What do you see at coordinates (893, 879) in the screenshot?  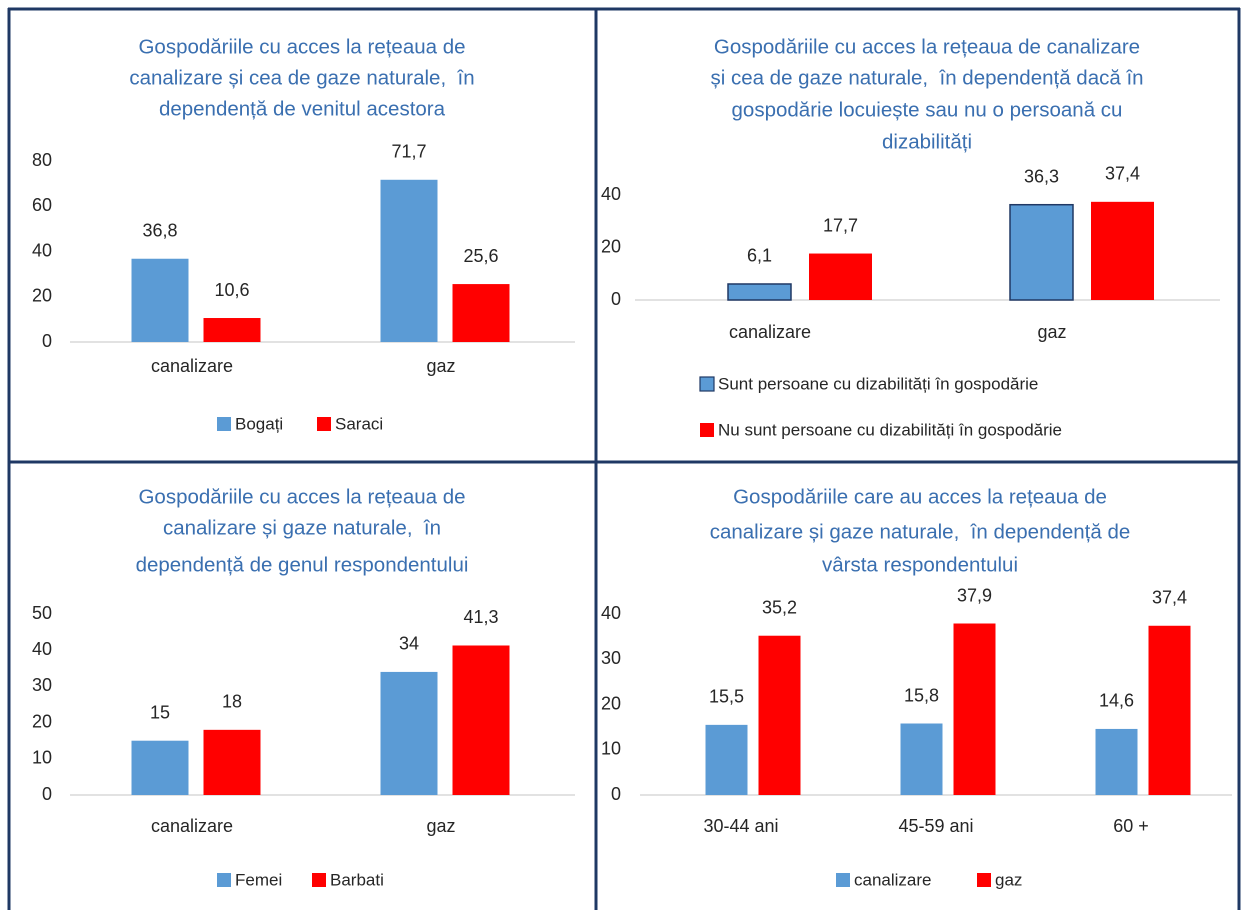 I see `legend-label: canalizare` at bounding box center [893, 879].